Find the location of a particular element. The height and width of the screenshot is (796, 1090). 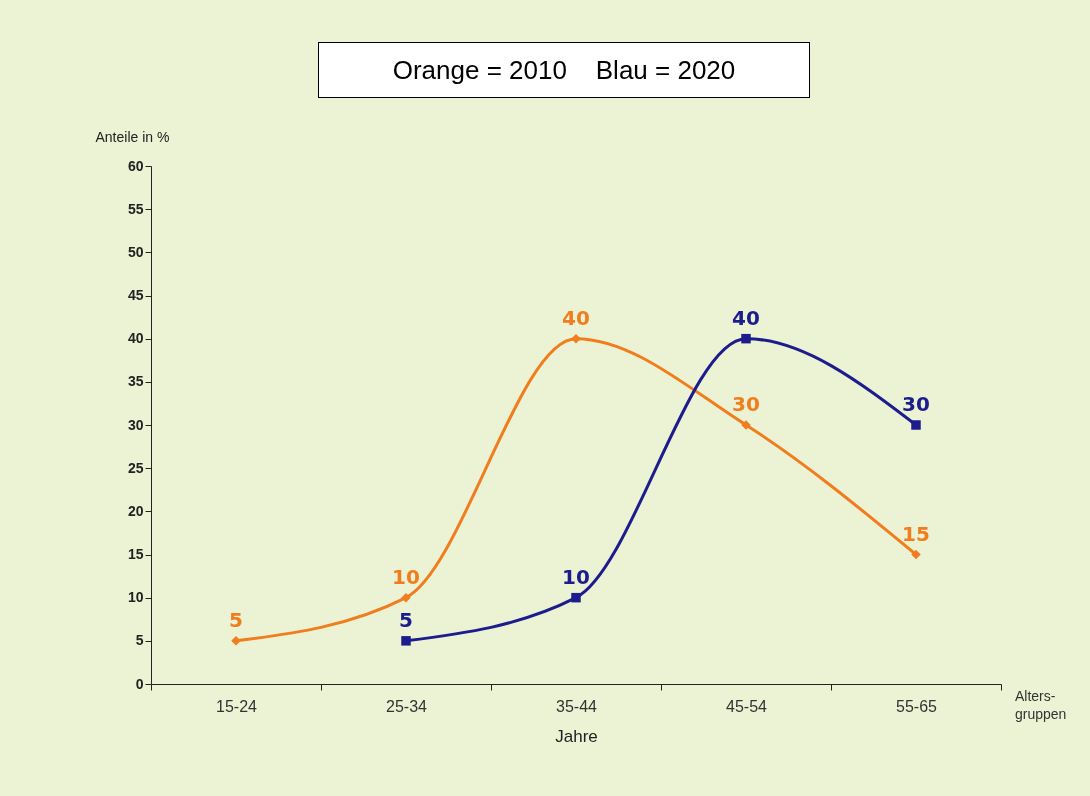

y-tick-label: 35 is located at coordinates (135, 381).